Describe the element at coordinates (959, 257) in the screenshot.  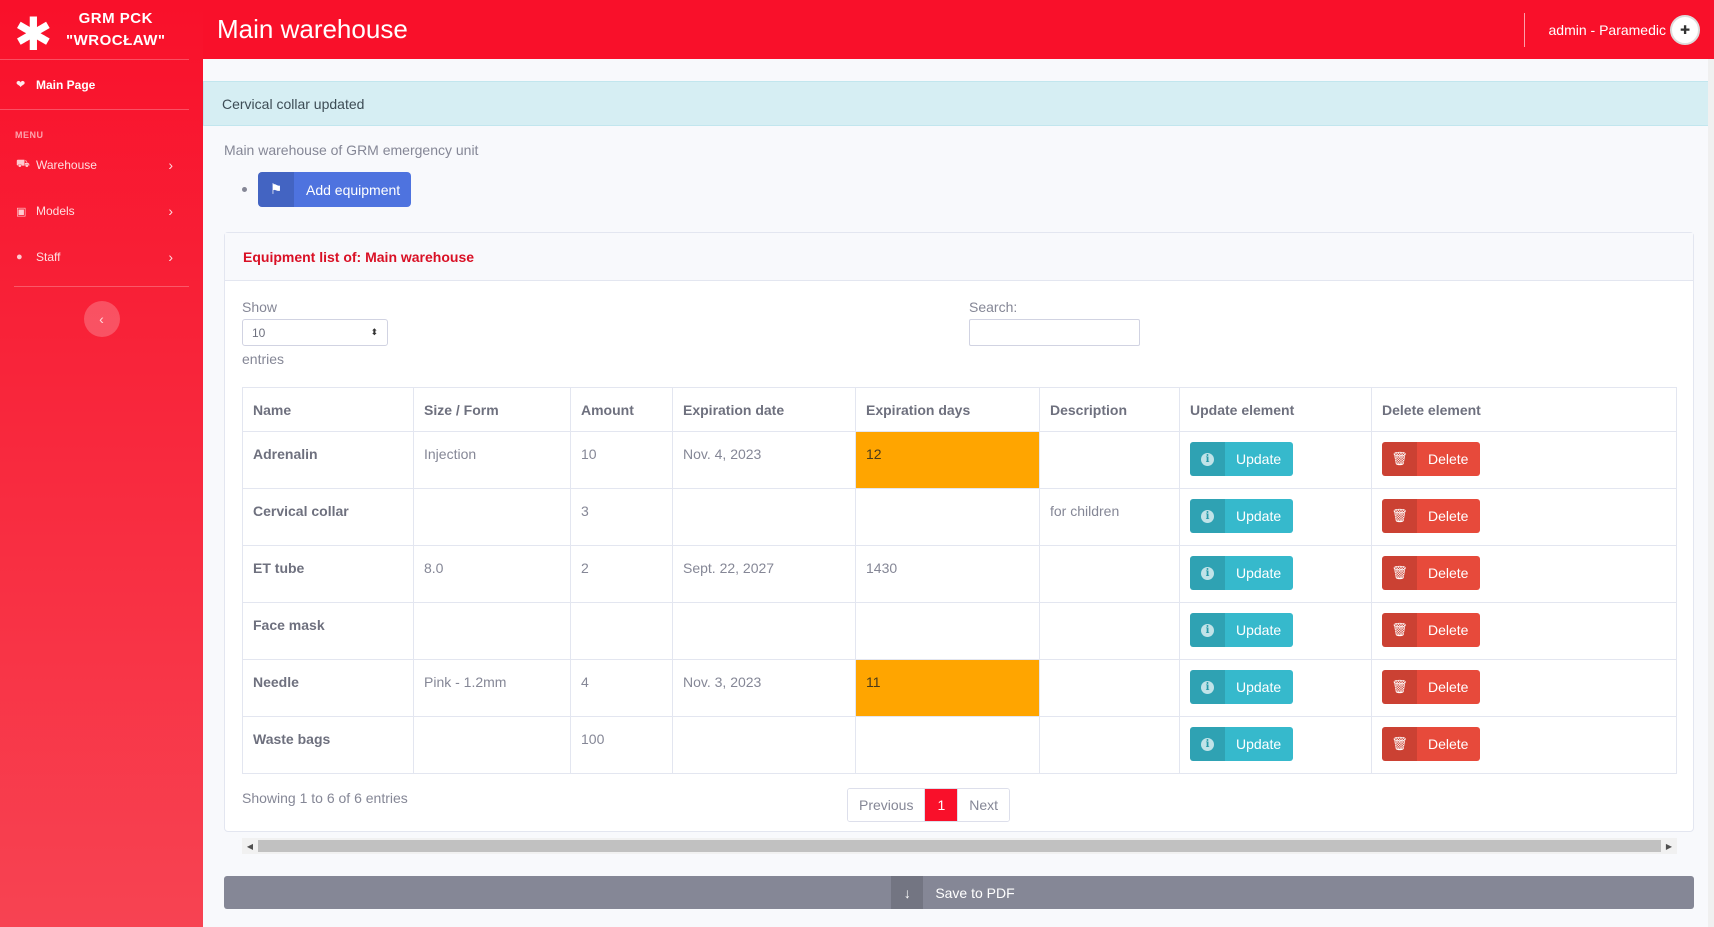
I see `card-title: Equipment list of: Main warehouse` at that location.